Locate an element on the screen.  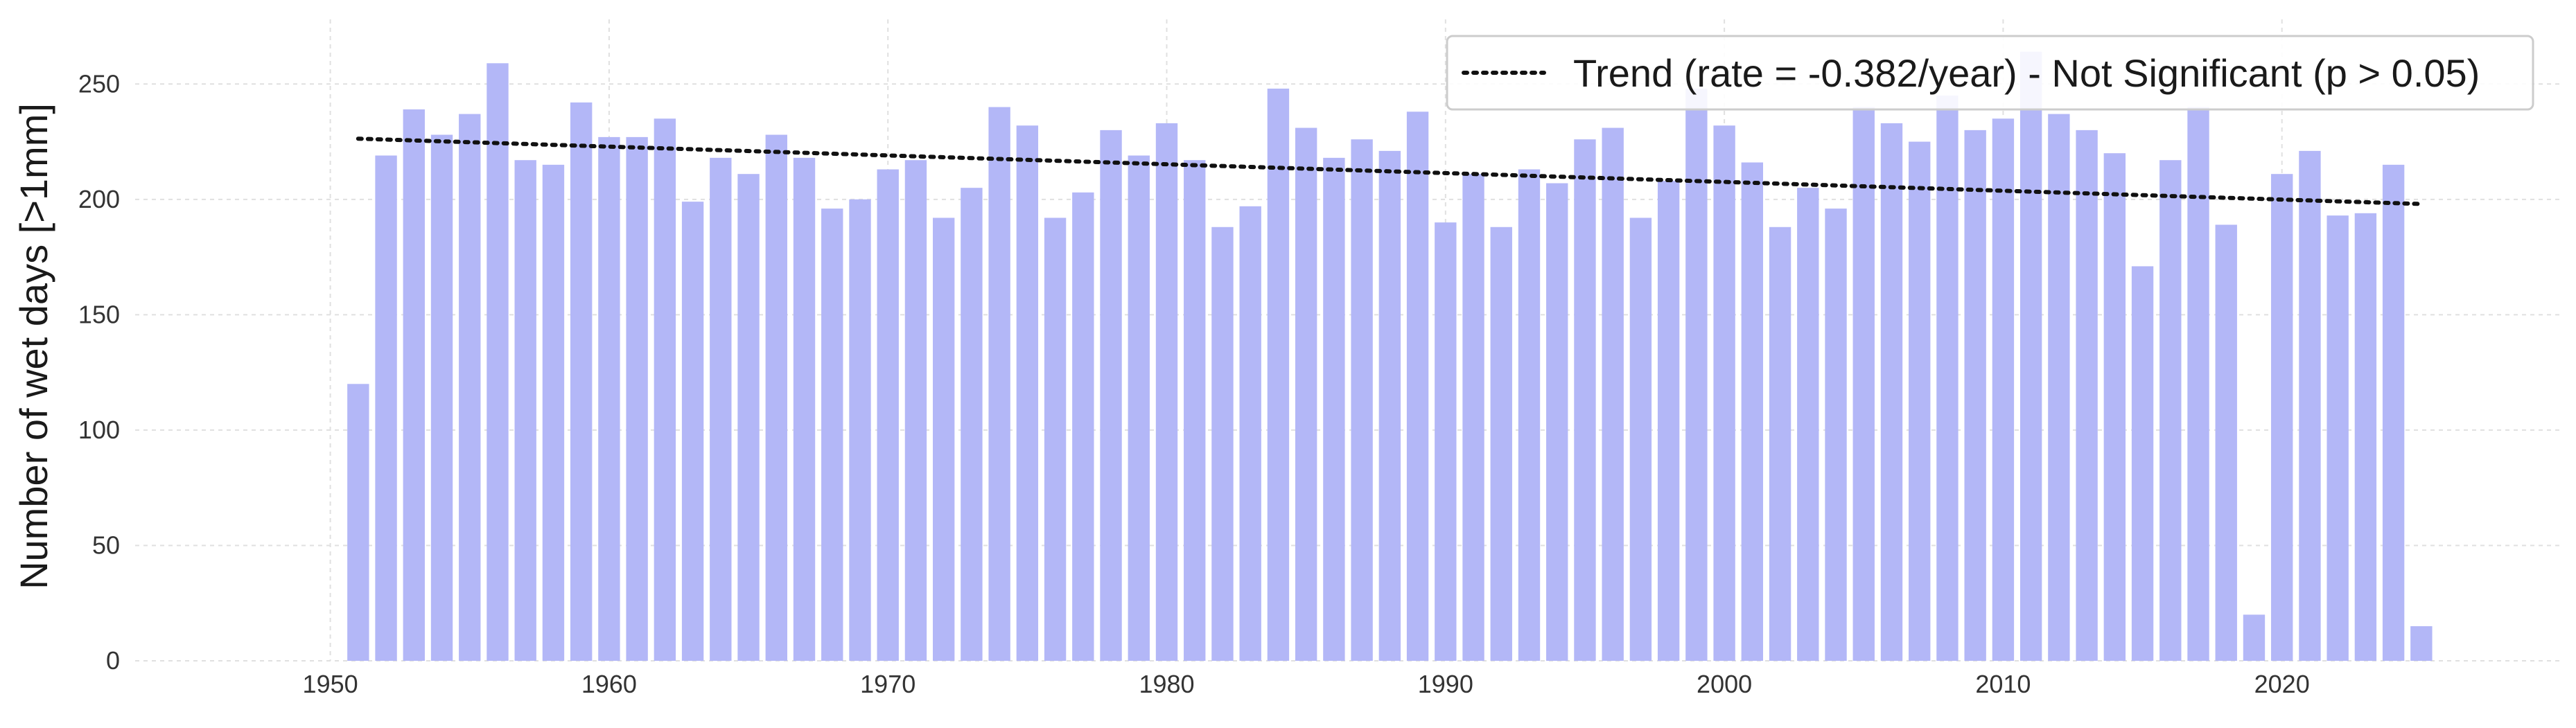
y-tick-label: 0 is located at coordinates (113, 660).